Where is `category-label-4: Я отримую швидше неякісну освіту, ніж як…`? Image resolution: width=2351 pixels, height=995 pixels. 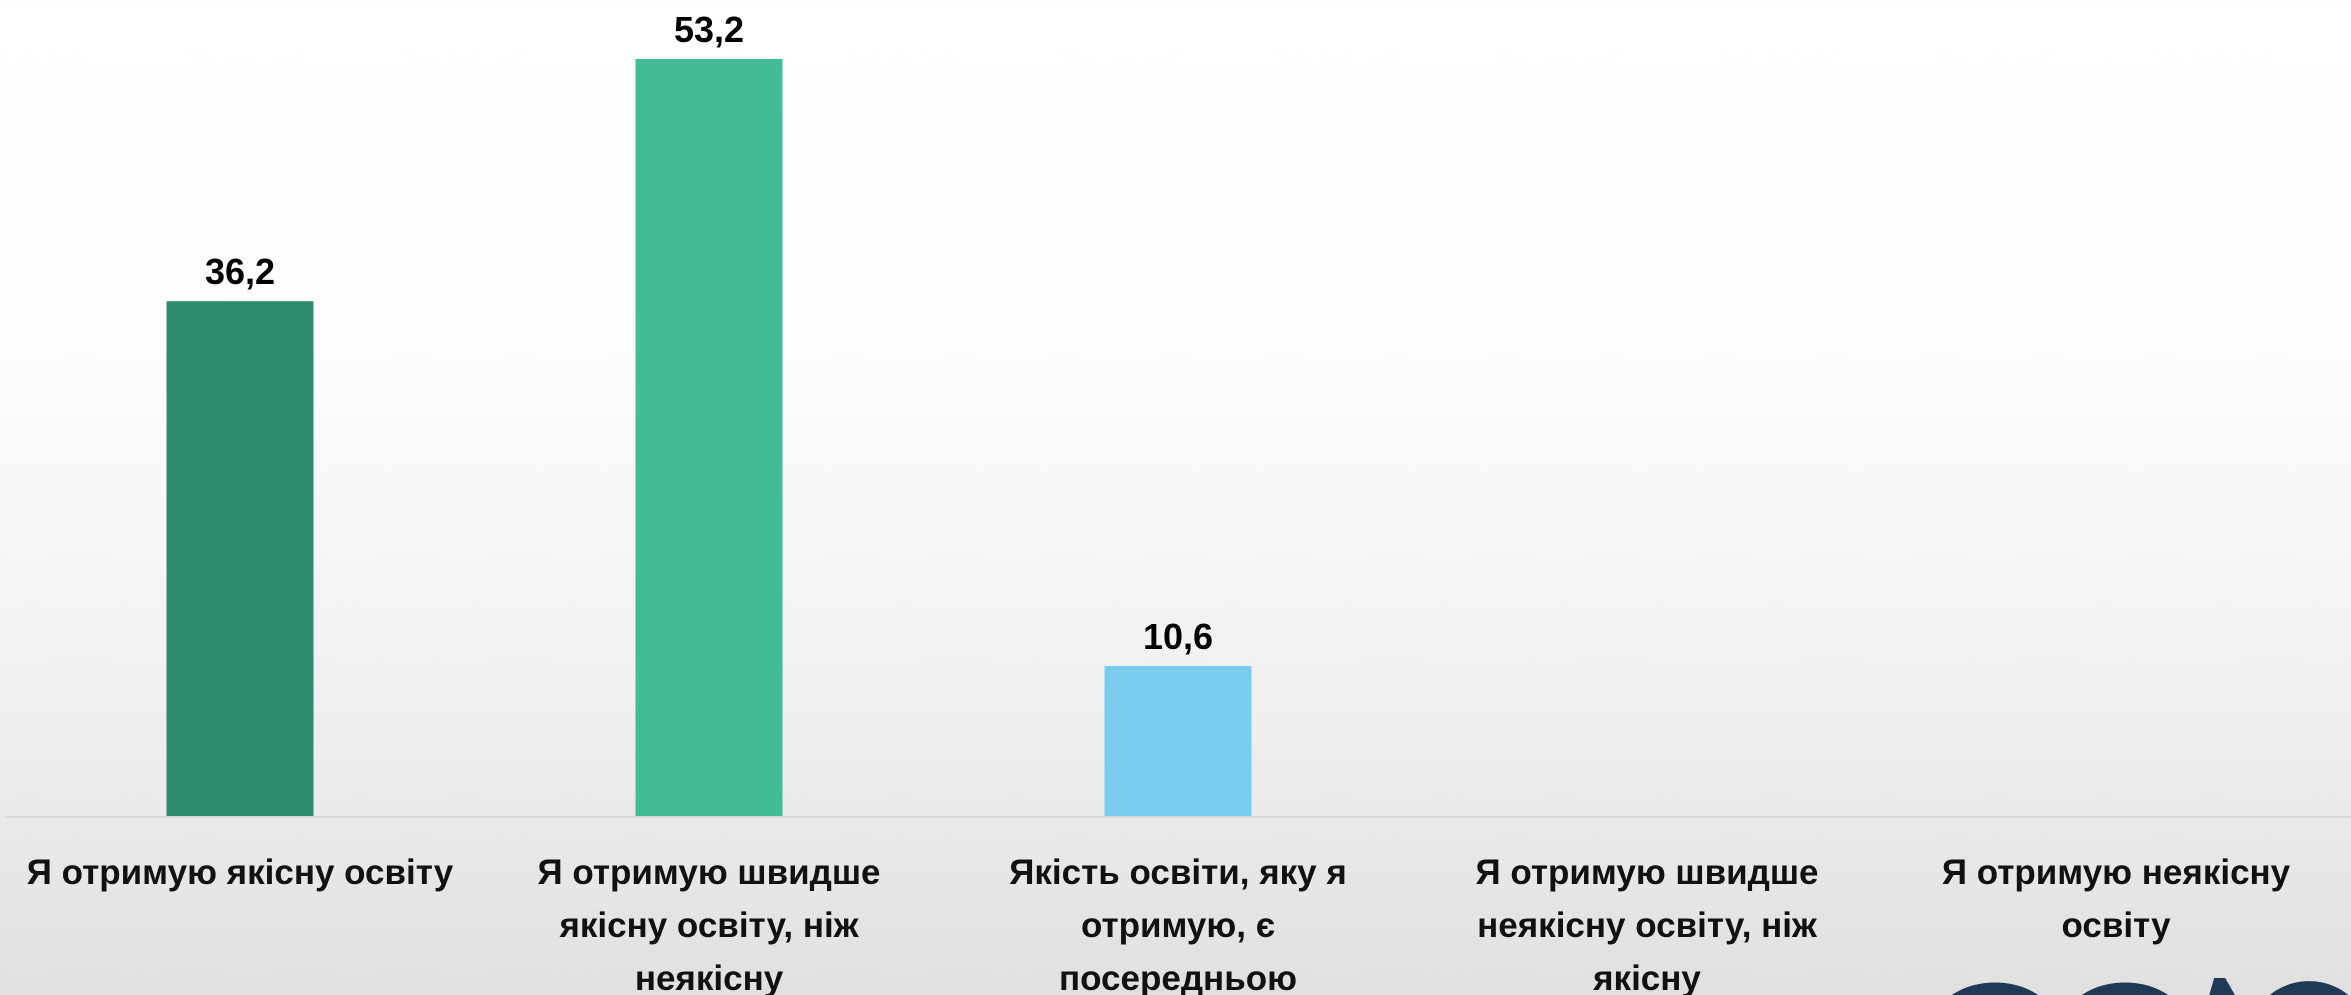 category-label-4: Я отримую швидше неякісну освіту, ніж як… is located at coordinates (1647, 924).